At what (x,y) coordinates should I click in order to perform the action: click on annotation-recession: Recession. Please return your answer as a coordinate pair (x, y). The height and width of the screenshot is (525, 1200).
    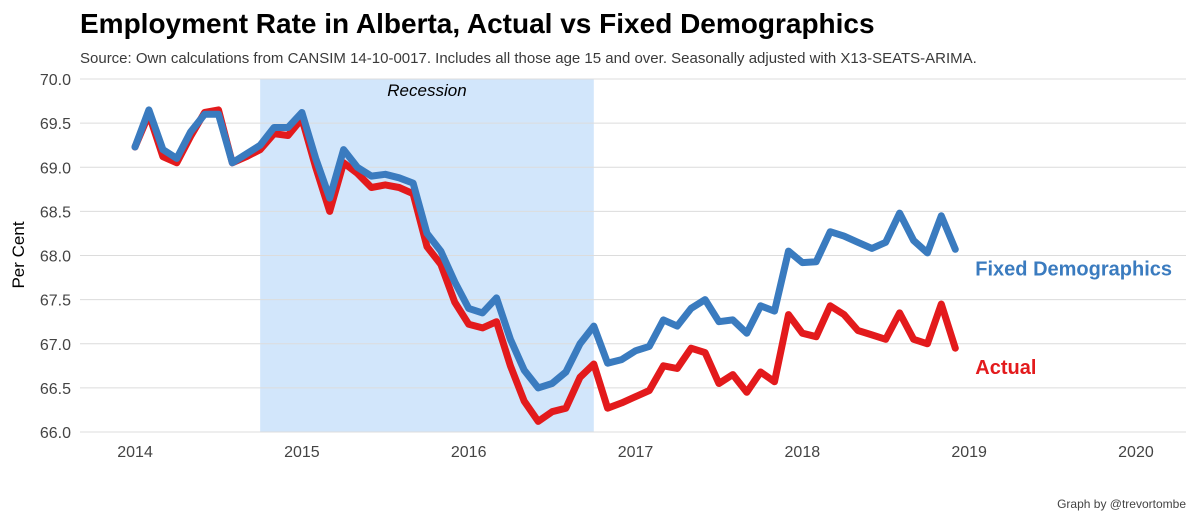
    Looking at the image, I should click on (426, 90).